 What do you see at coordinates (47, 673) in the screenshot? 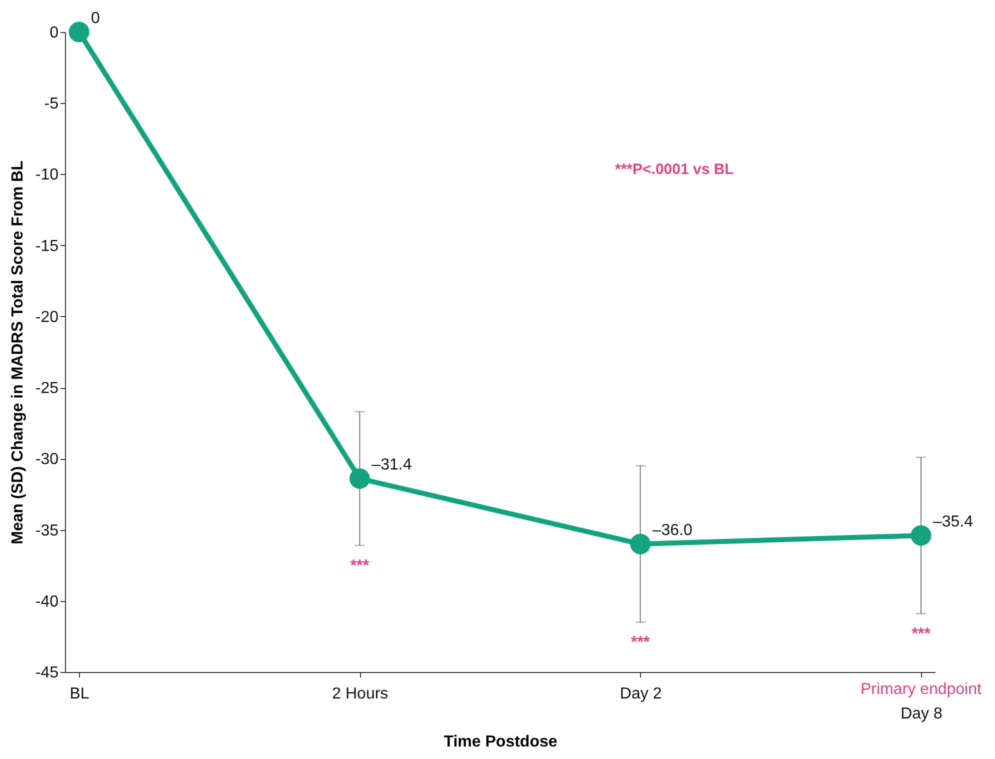
I see `y-tick-label: -45` at bounding box center [47, 673].